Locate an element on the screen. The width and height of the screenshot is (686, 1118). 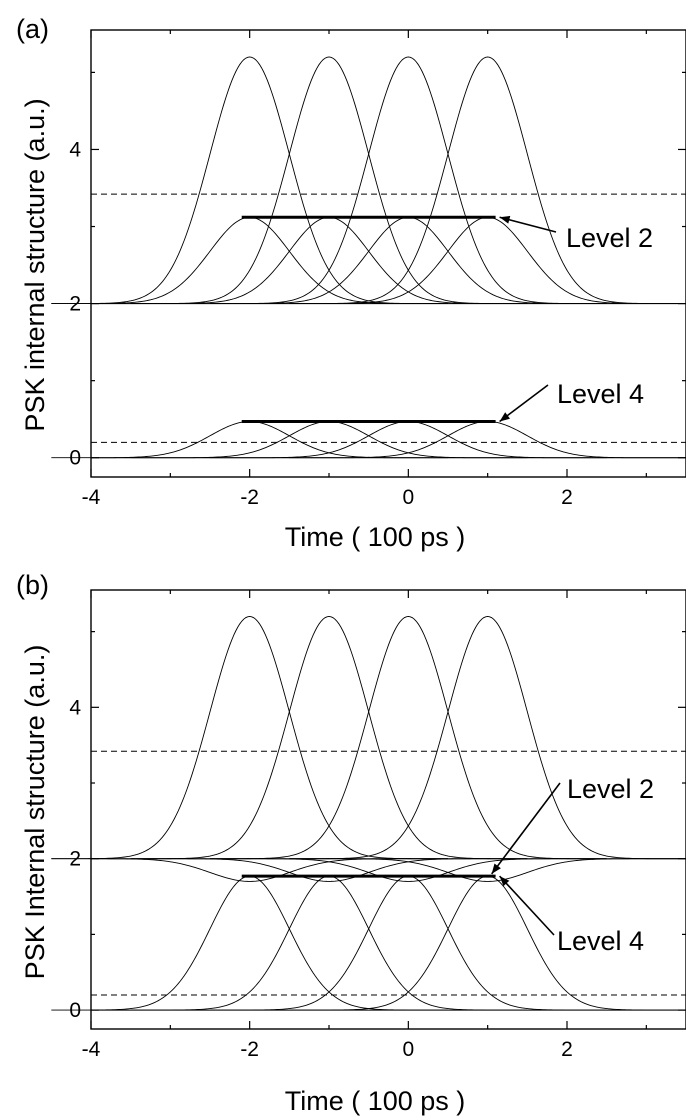
y-axis-title: PSK internal structure (a.u.) is located at coordinates (35, 264).